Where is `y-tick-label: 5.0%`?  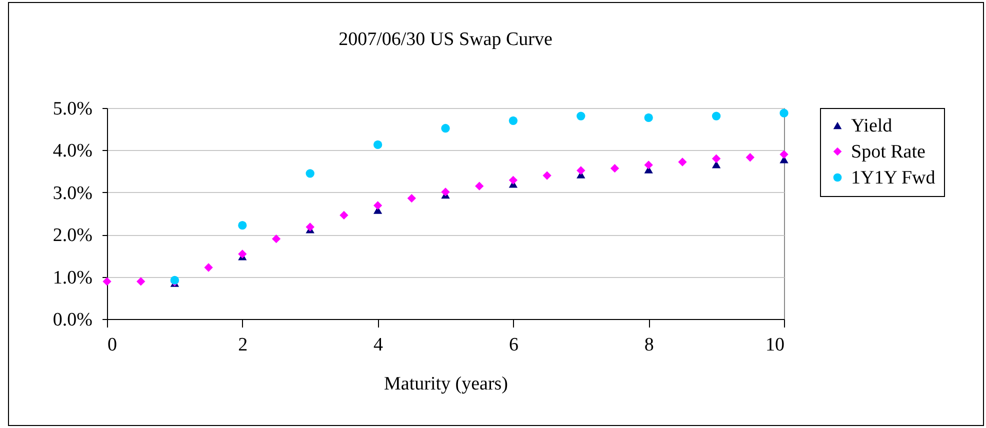
y-tick-label: 5.0% is located at coordinates (72, 109).